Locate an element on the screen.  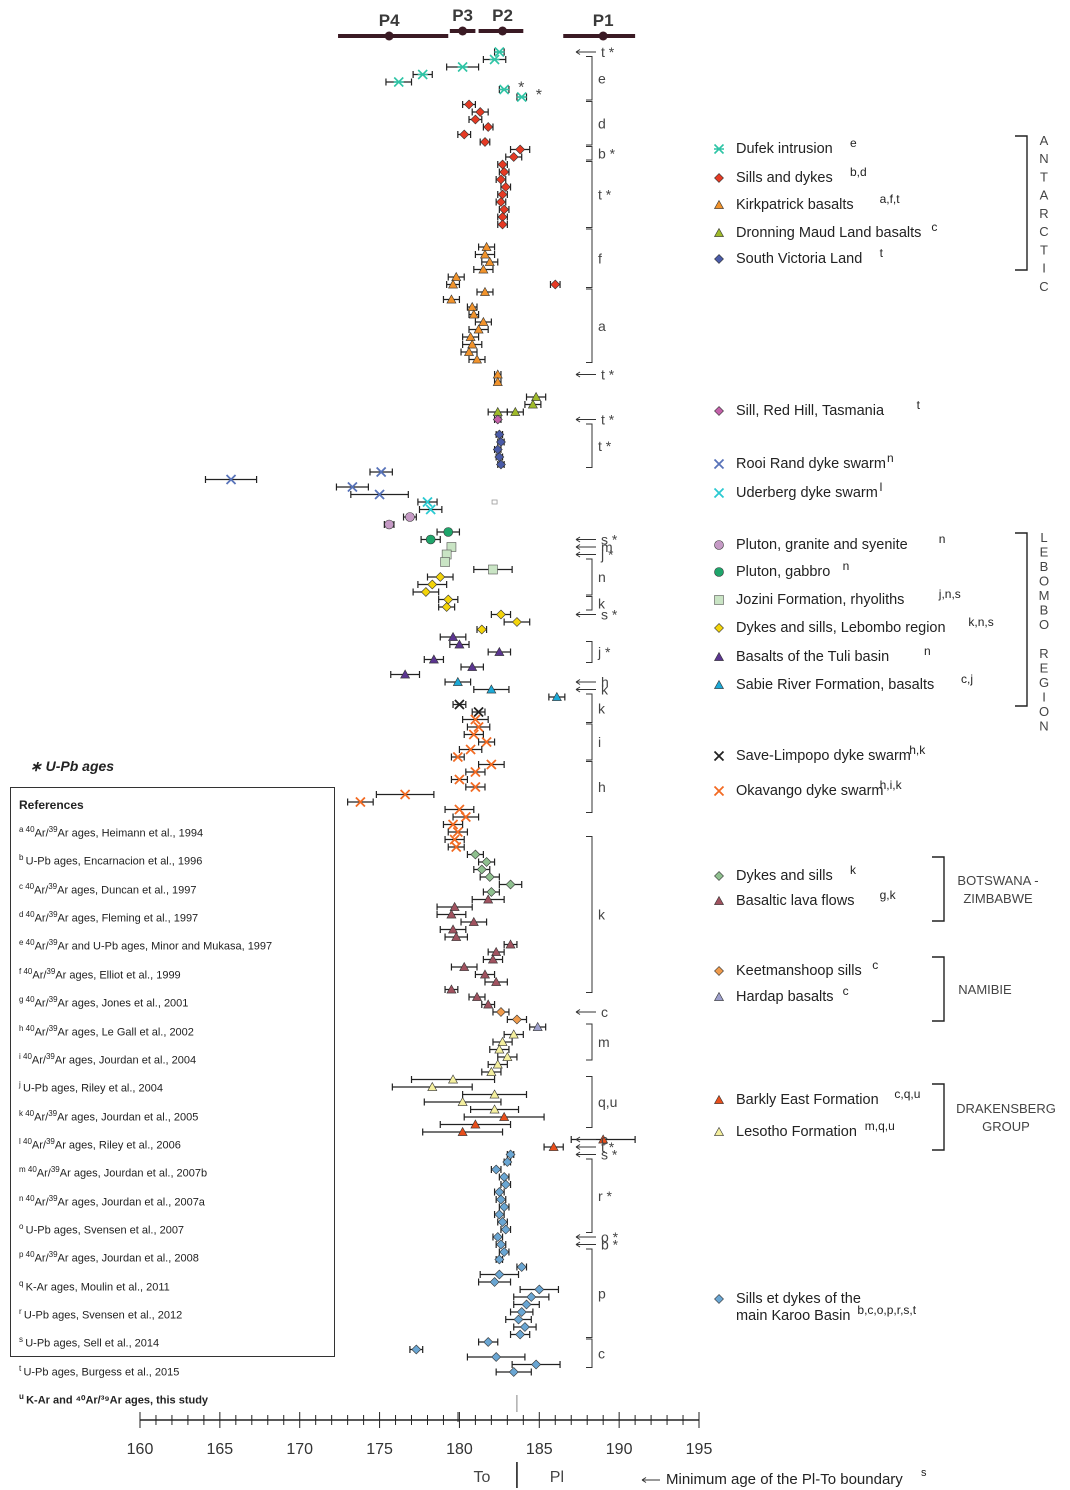
upb-note: ∗ U-Pb ages is located at coordinates (72, 766).